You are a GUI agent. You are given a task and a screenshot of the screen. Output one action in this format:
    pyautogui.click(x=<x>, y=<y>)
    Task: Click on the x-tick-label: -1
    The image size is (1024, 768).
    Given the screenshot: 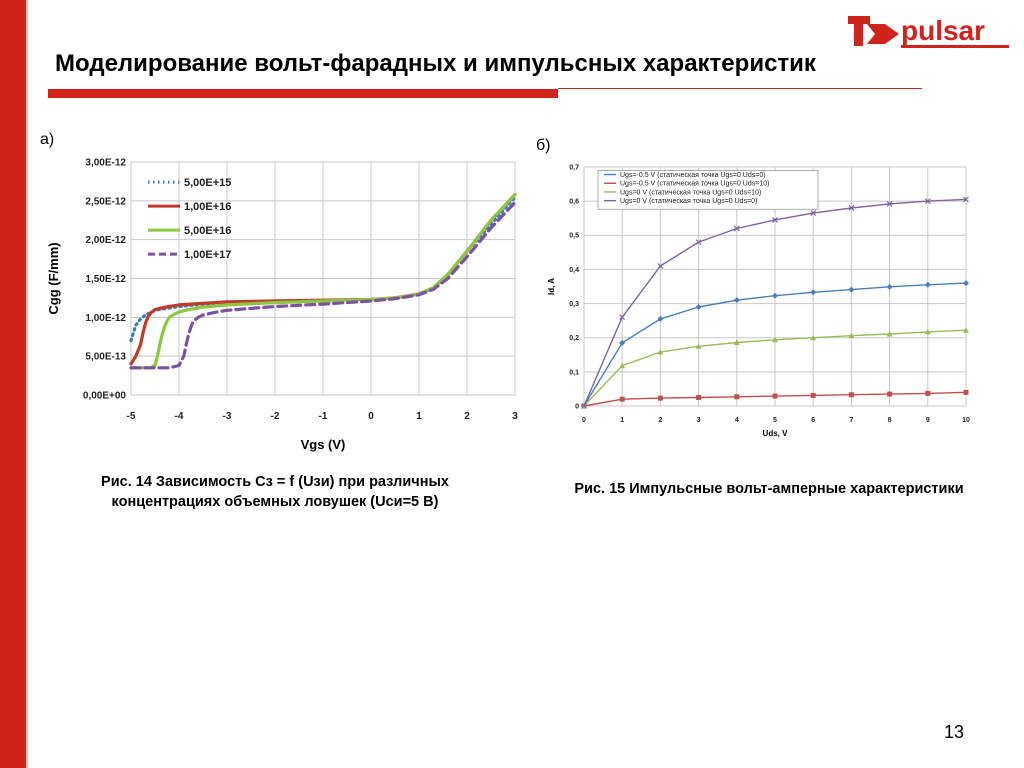 What is the action you would take?
    pyautogui.click(x=323, y=416)
    